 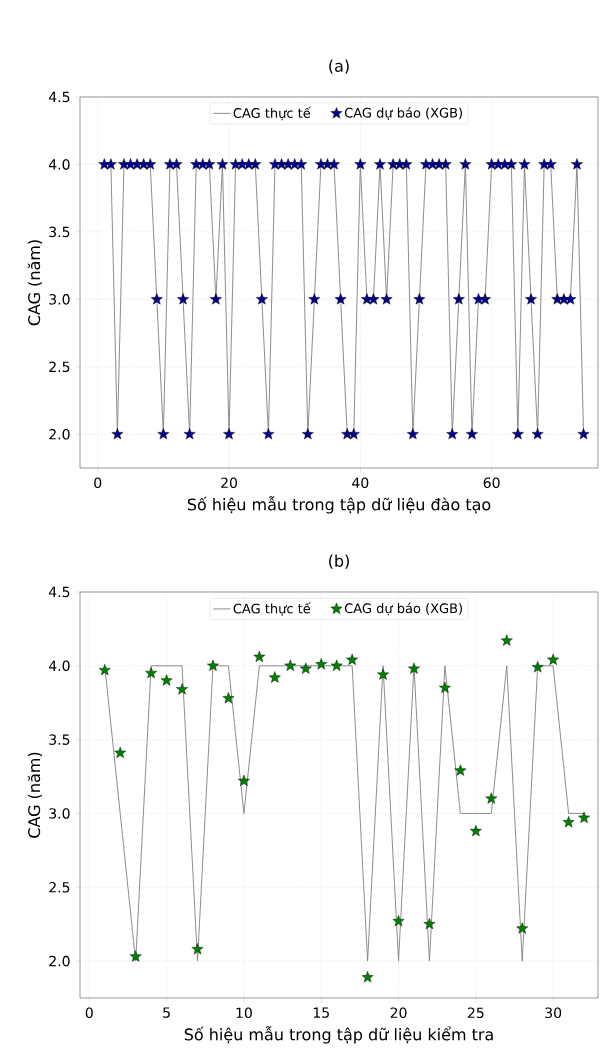 I want to click on x-tick-label: 10, so click(x=244, y=1013).